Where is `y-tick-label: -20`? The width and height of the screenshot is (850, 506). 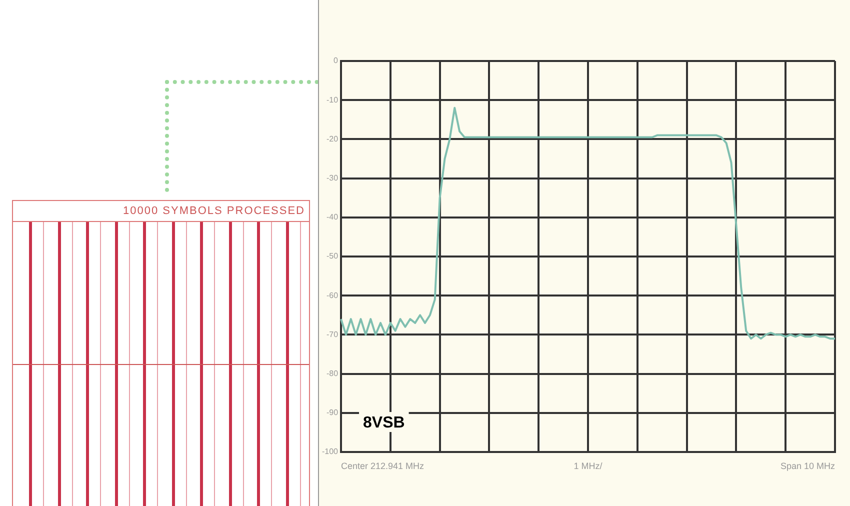
y-tick-label: -20 is located at coordinates (332, 139).